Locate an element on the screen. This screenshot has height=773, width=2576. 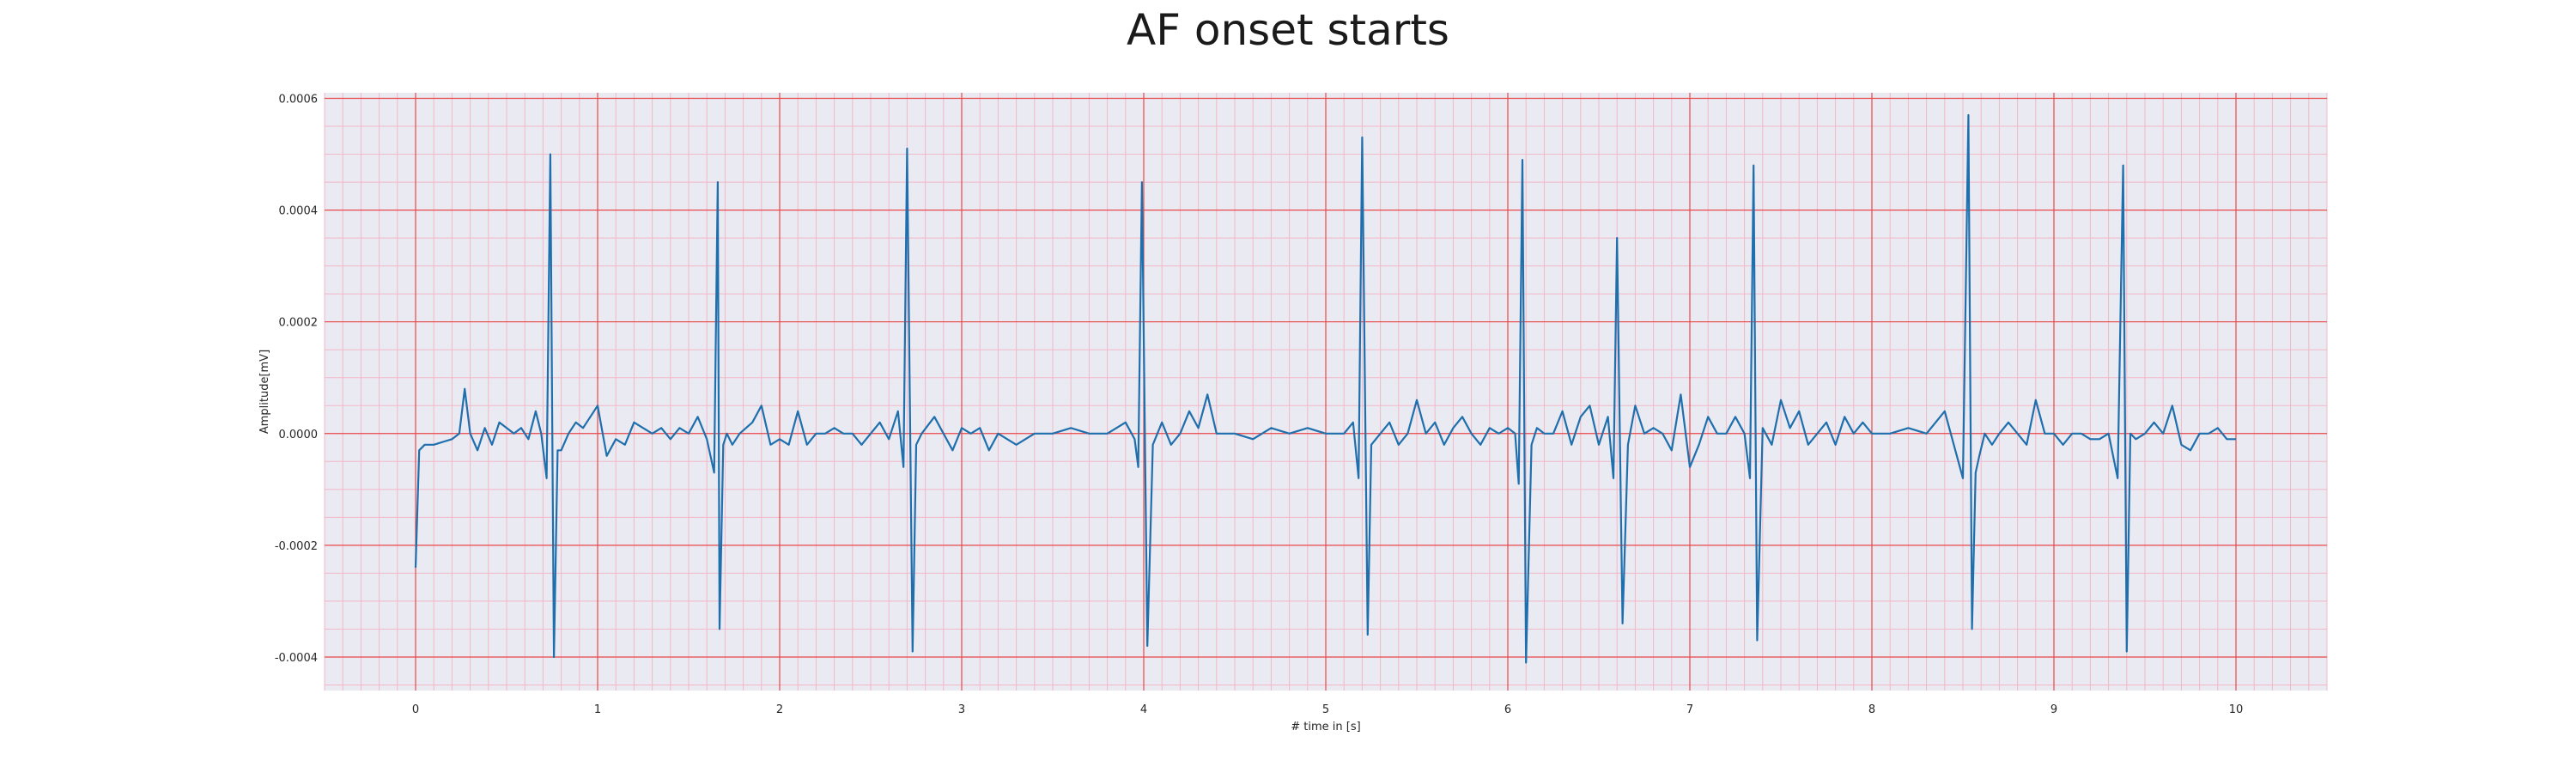
x-tick-label: 9 is located at coordinates (2053, 709).